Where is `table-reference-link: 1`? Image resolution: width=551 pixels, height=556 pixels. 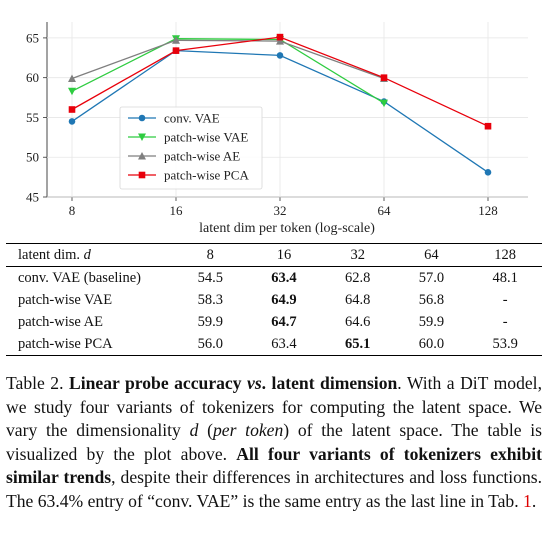 table-reference-link: 1 is located at coordinates (527, 500).